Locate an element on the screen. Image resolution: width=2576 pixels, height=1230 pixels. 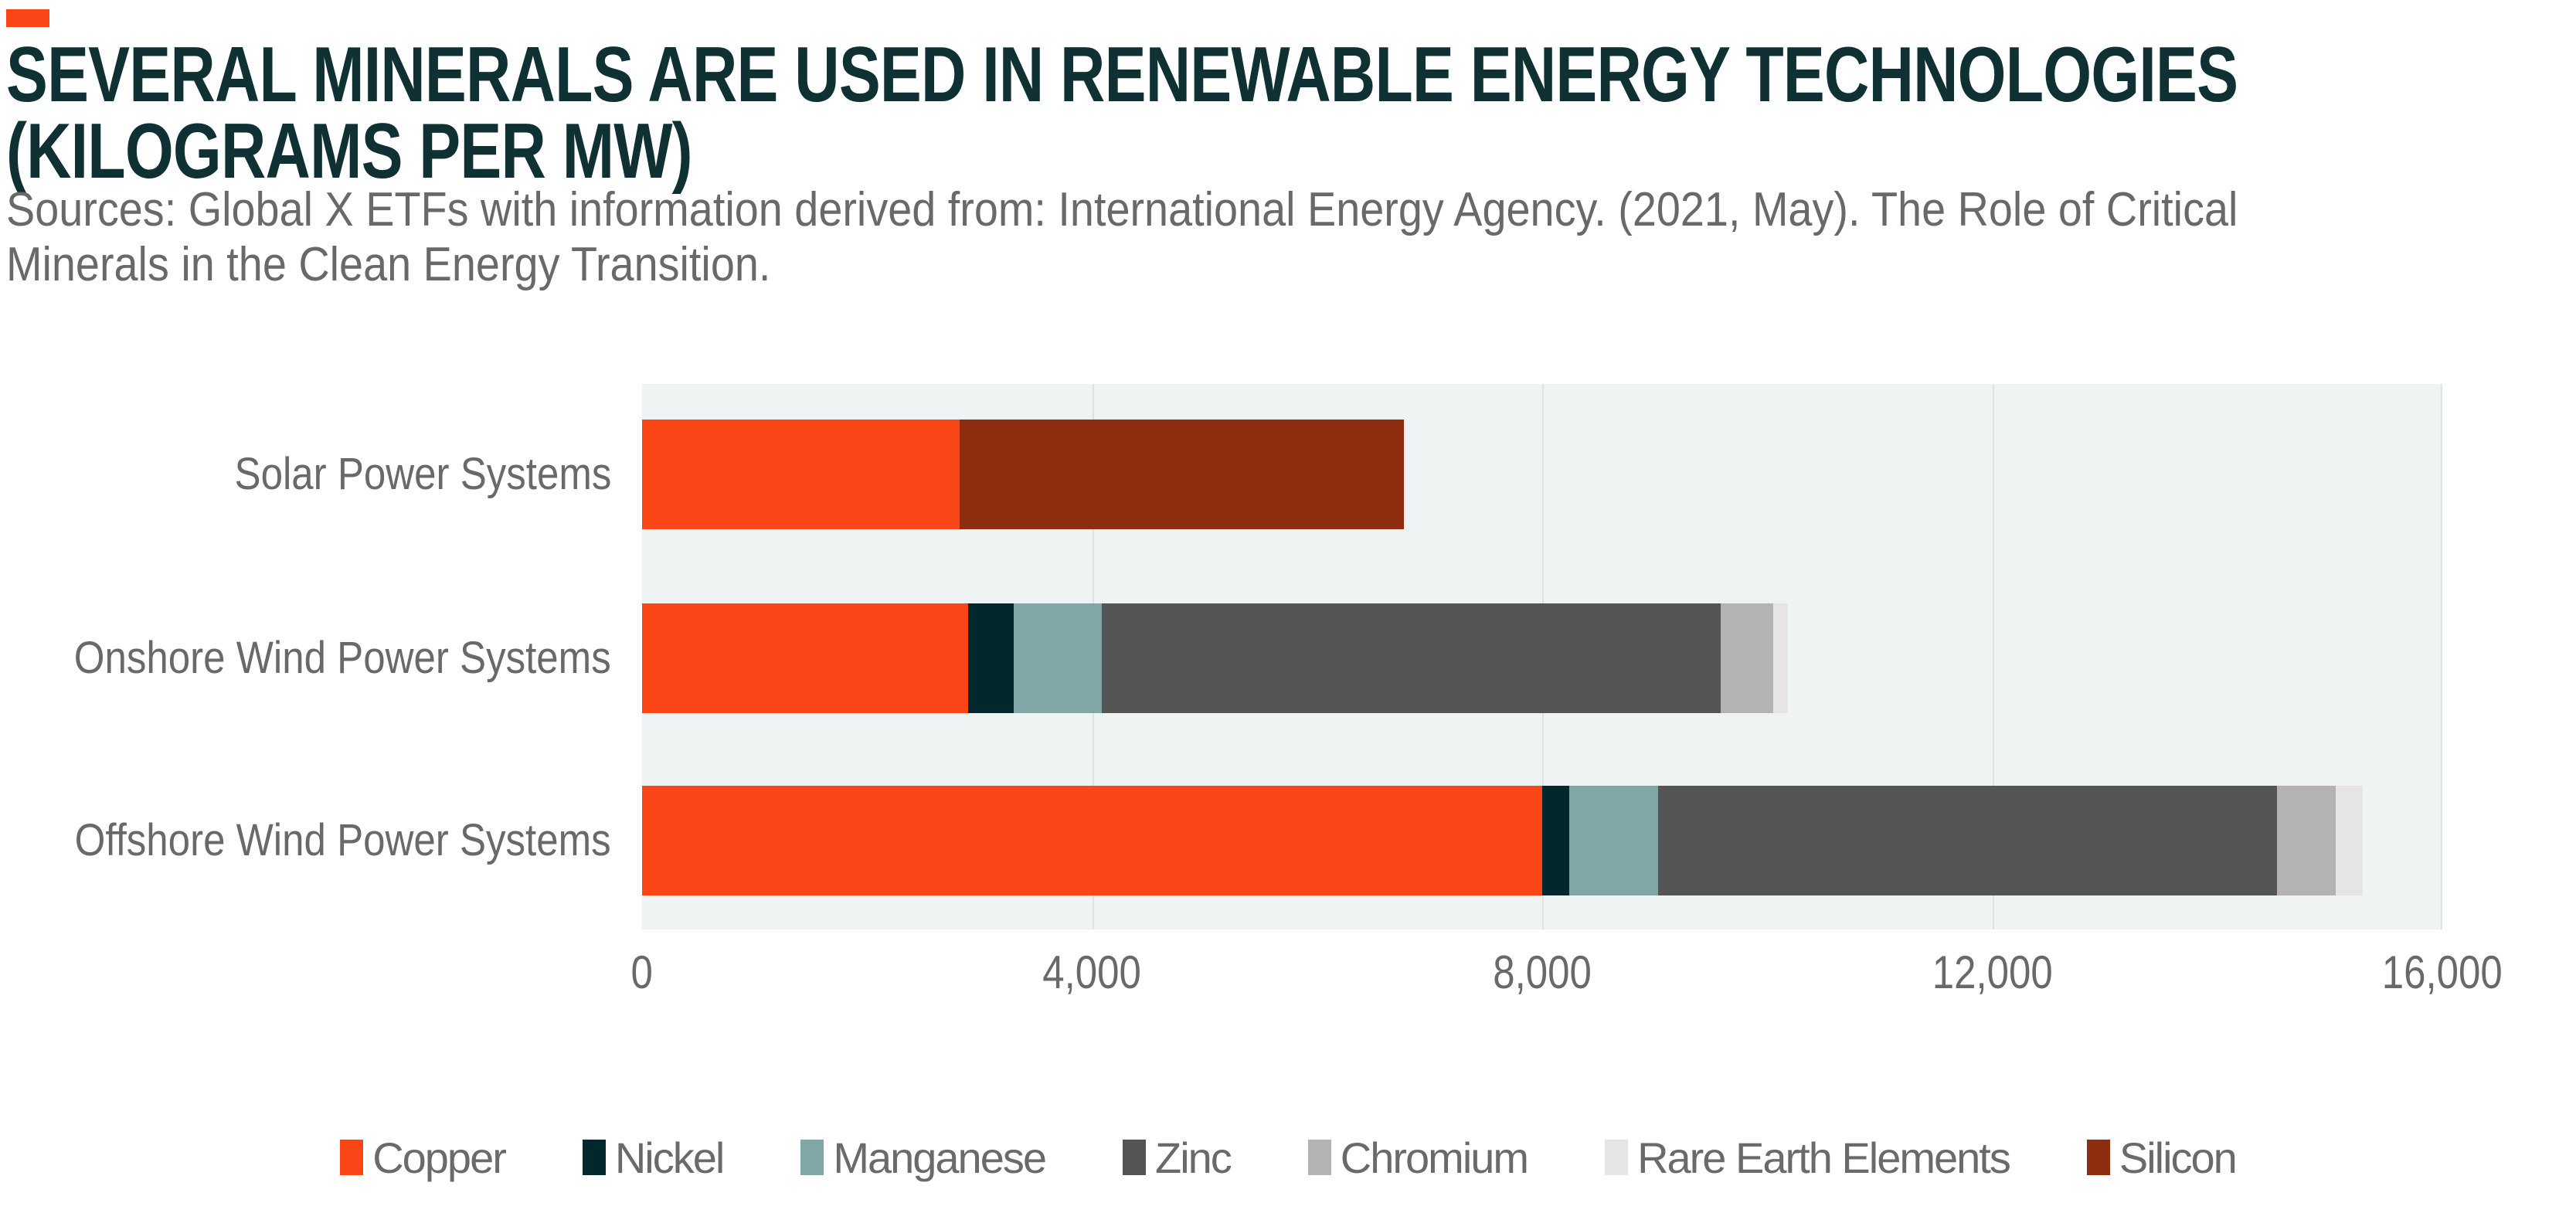
bar-segment-silicon is located at coordinates (1181, 474).